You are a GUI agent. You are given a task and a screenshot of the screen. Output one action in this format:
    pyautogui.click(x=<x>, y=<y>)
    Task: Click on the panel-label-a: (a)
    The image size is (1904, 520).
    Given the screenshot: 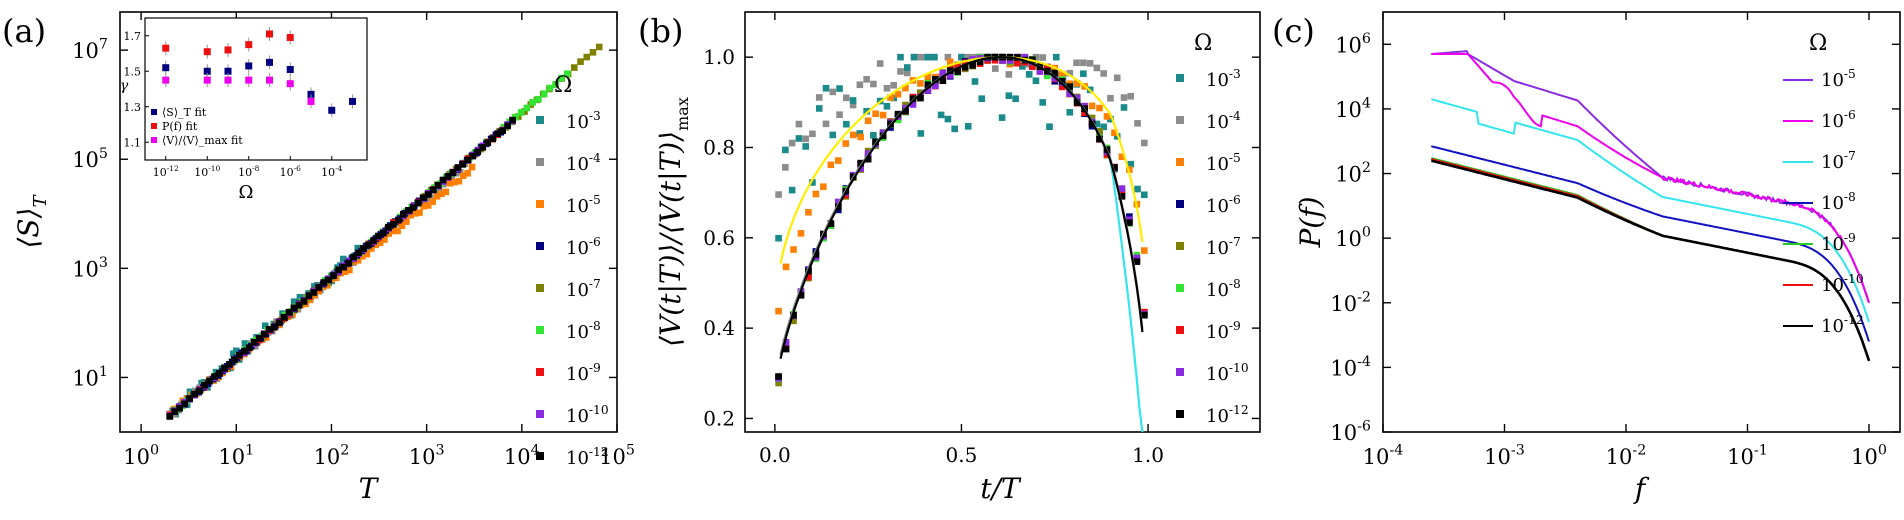 What is the action you would take?
    pyautogui.click(x=24, y=31)
    